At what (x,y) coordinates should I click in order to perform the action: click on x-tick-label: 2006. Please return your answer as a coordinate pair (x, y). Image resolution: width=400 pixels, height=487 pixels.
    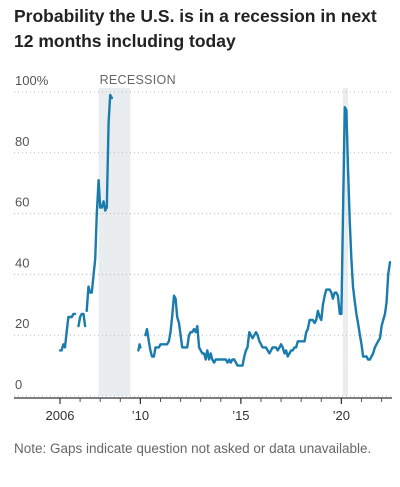
    Looking at the image, I should click on (60, 415).